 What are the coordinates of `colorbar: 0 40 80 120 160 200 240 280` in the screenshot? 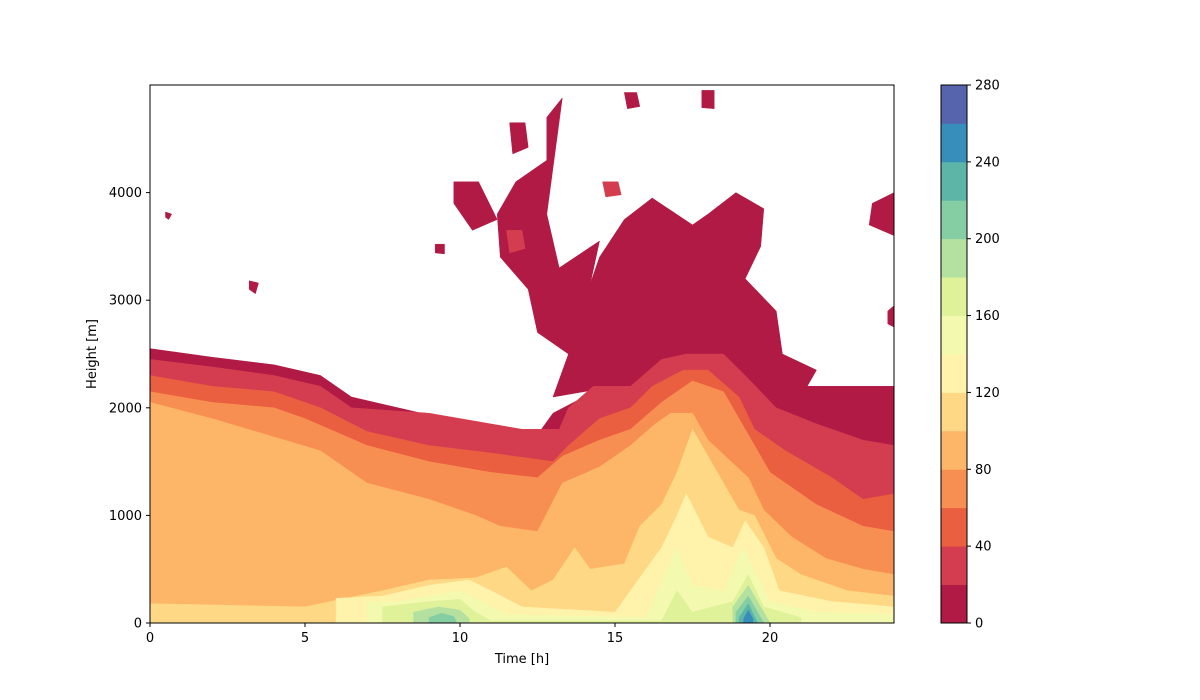 It's located at (970, 355).